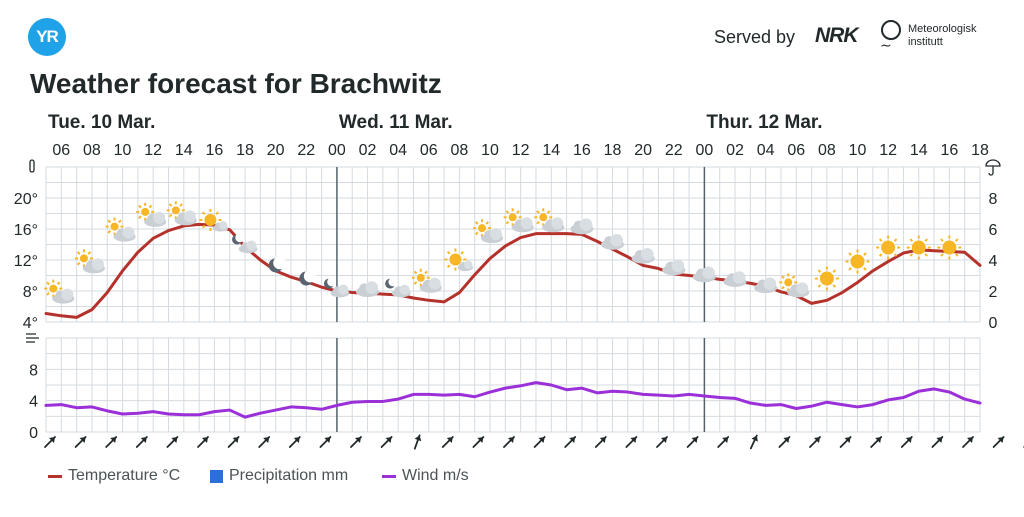 This screenshot has width=1024, height=517. What do you see at coordinates (993, 261) in the screenshot?
I see `precipitation-tick-label: 4` at bounding box center [993, 261].